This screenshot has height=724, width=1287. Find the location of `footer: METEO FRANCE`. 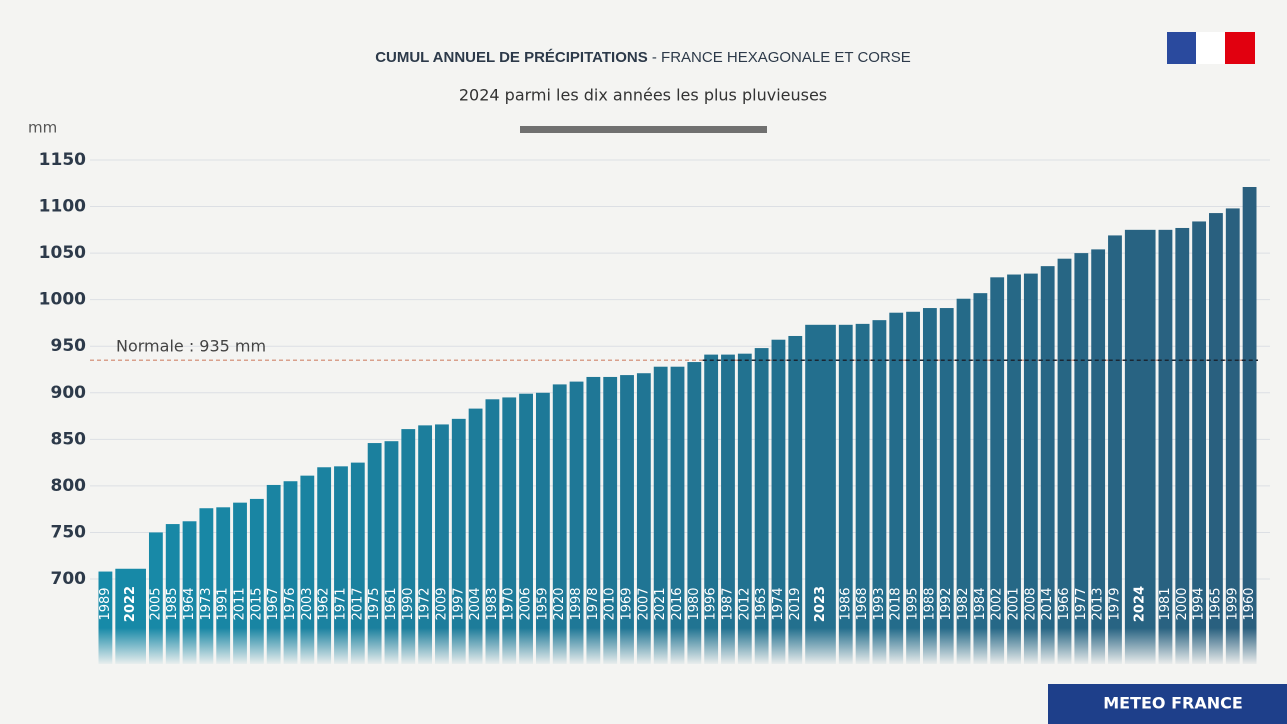

footer: METEO FRANCE is located at coordinates (1173, 703).